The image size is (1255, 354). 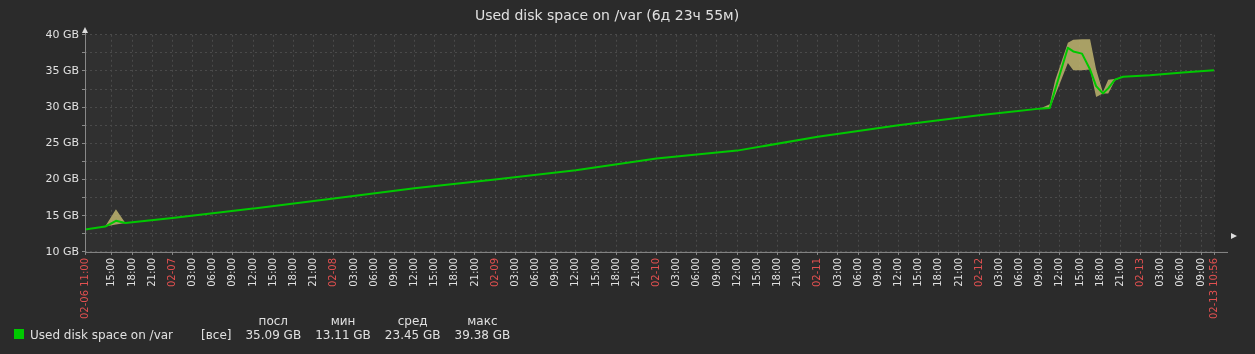 What do you see at coordinates (62, 70) in the screenshot?
I see `y-tick-label: 35 GB` at bounding box center [62, 70].